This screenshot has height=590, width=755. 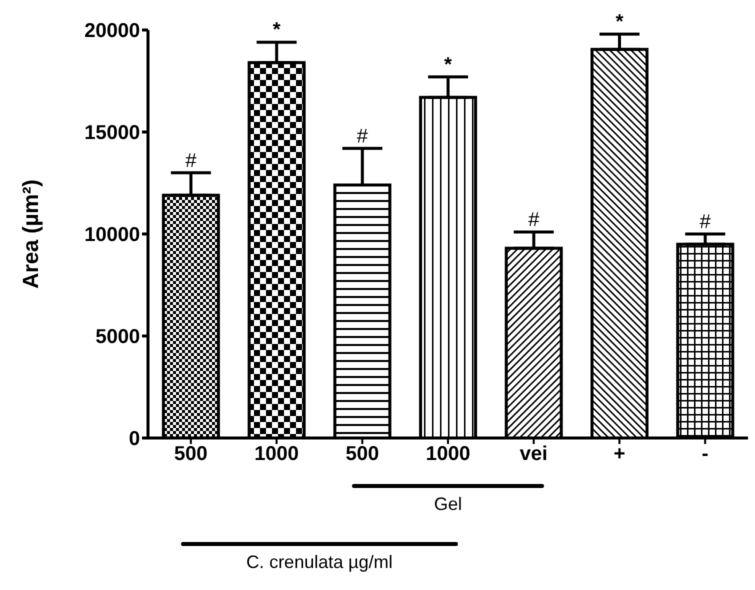 I want to click on text: Gel, so click(x=447, y=504).